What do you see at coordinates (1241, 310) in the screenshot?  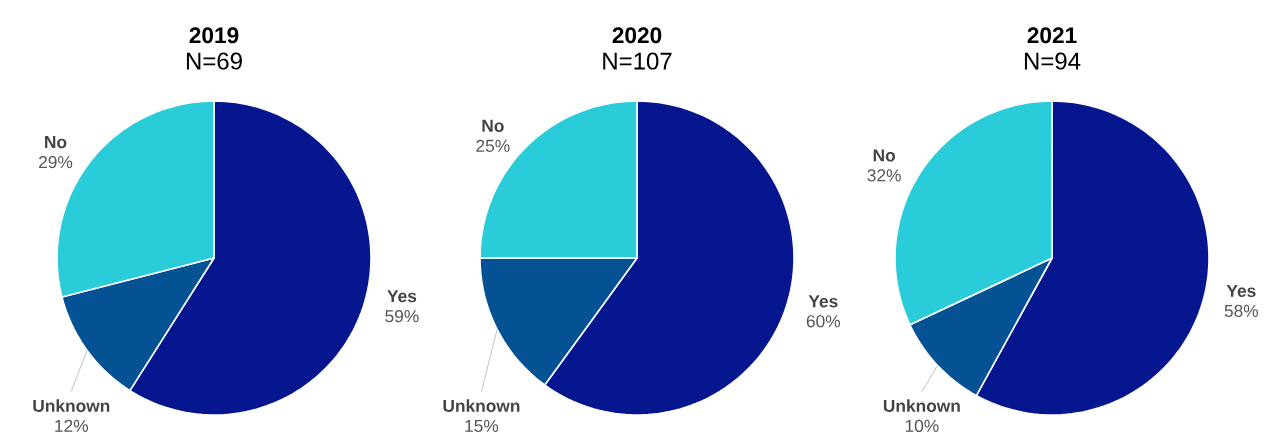 I see `data-label: 58%` at bounding box center [1241, 310].